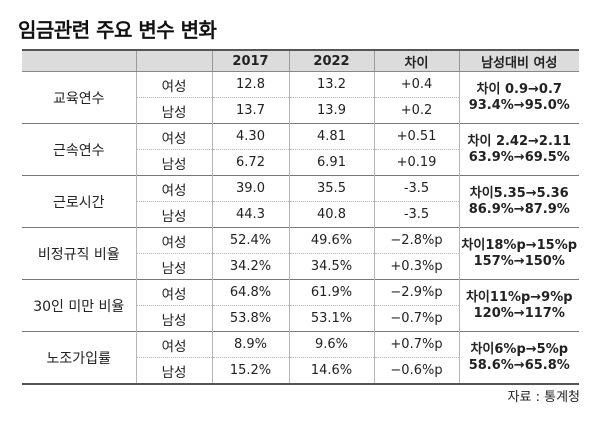 The height and width of the screenshot is (430, 600). Describe the element at coordinates (519, 261) in the screenshot. I see `ratio-change-text: 157%→150%` at that location.